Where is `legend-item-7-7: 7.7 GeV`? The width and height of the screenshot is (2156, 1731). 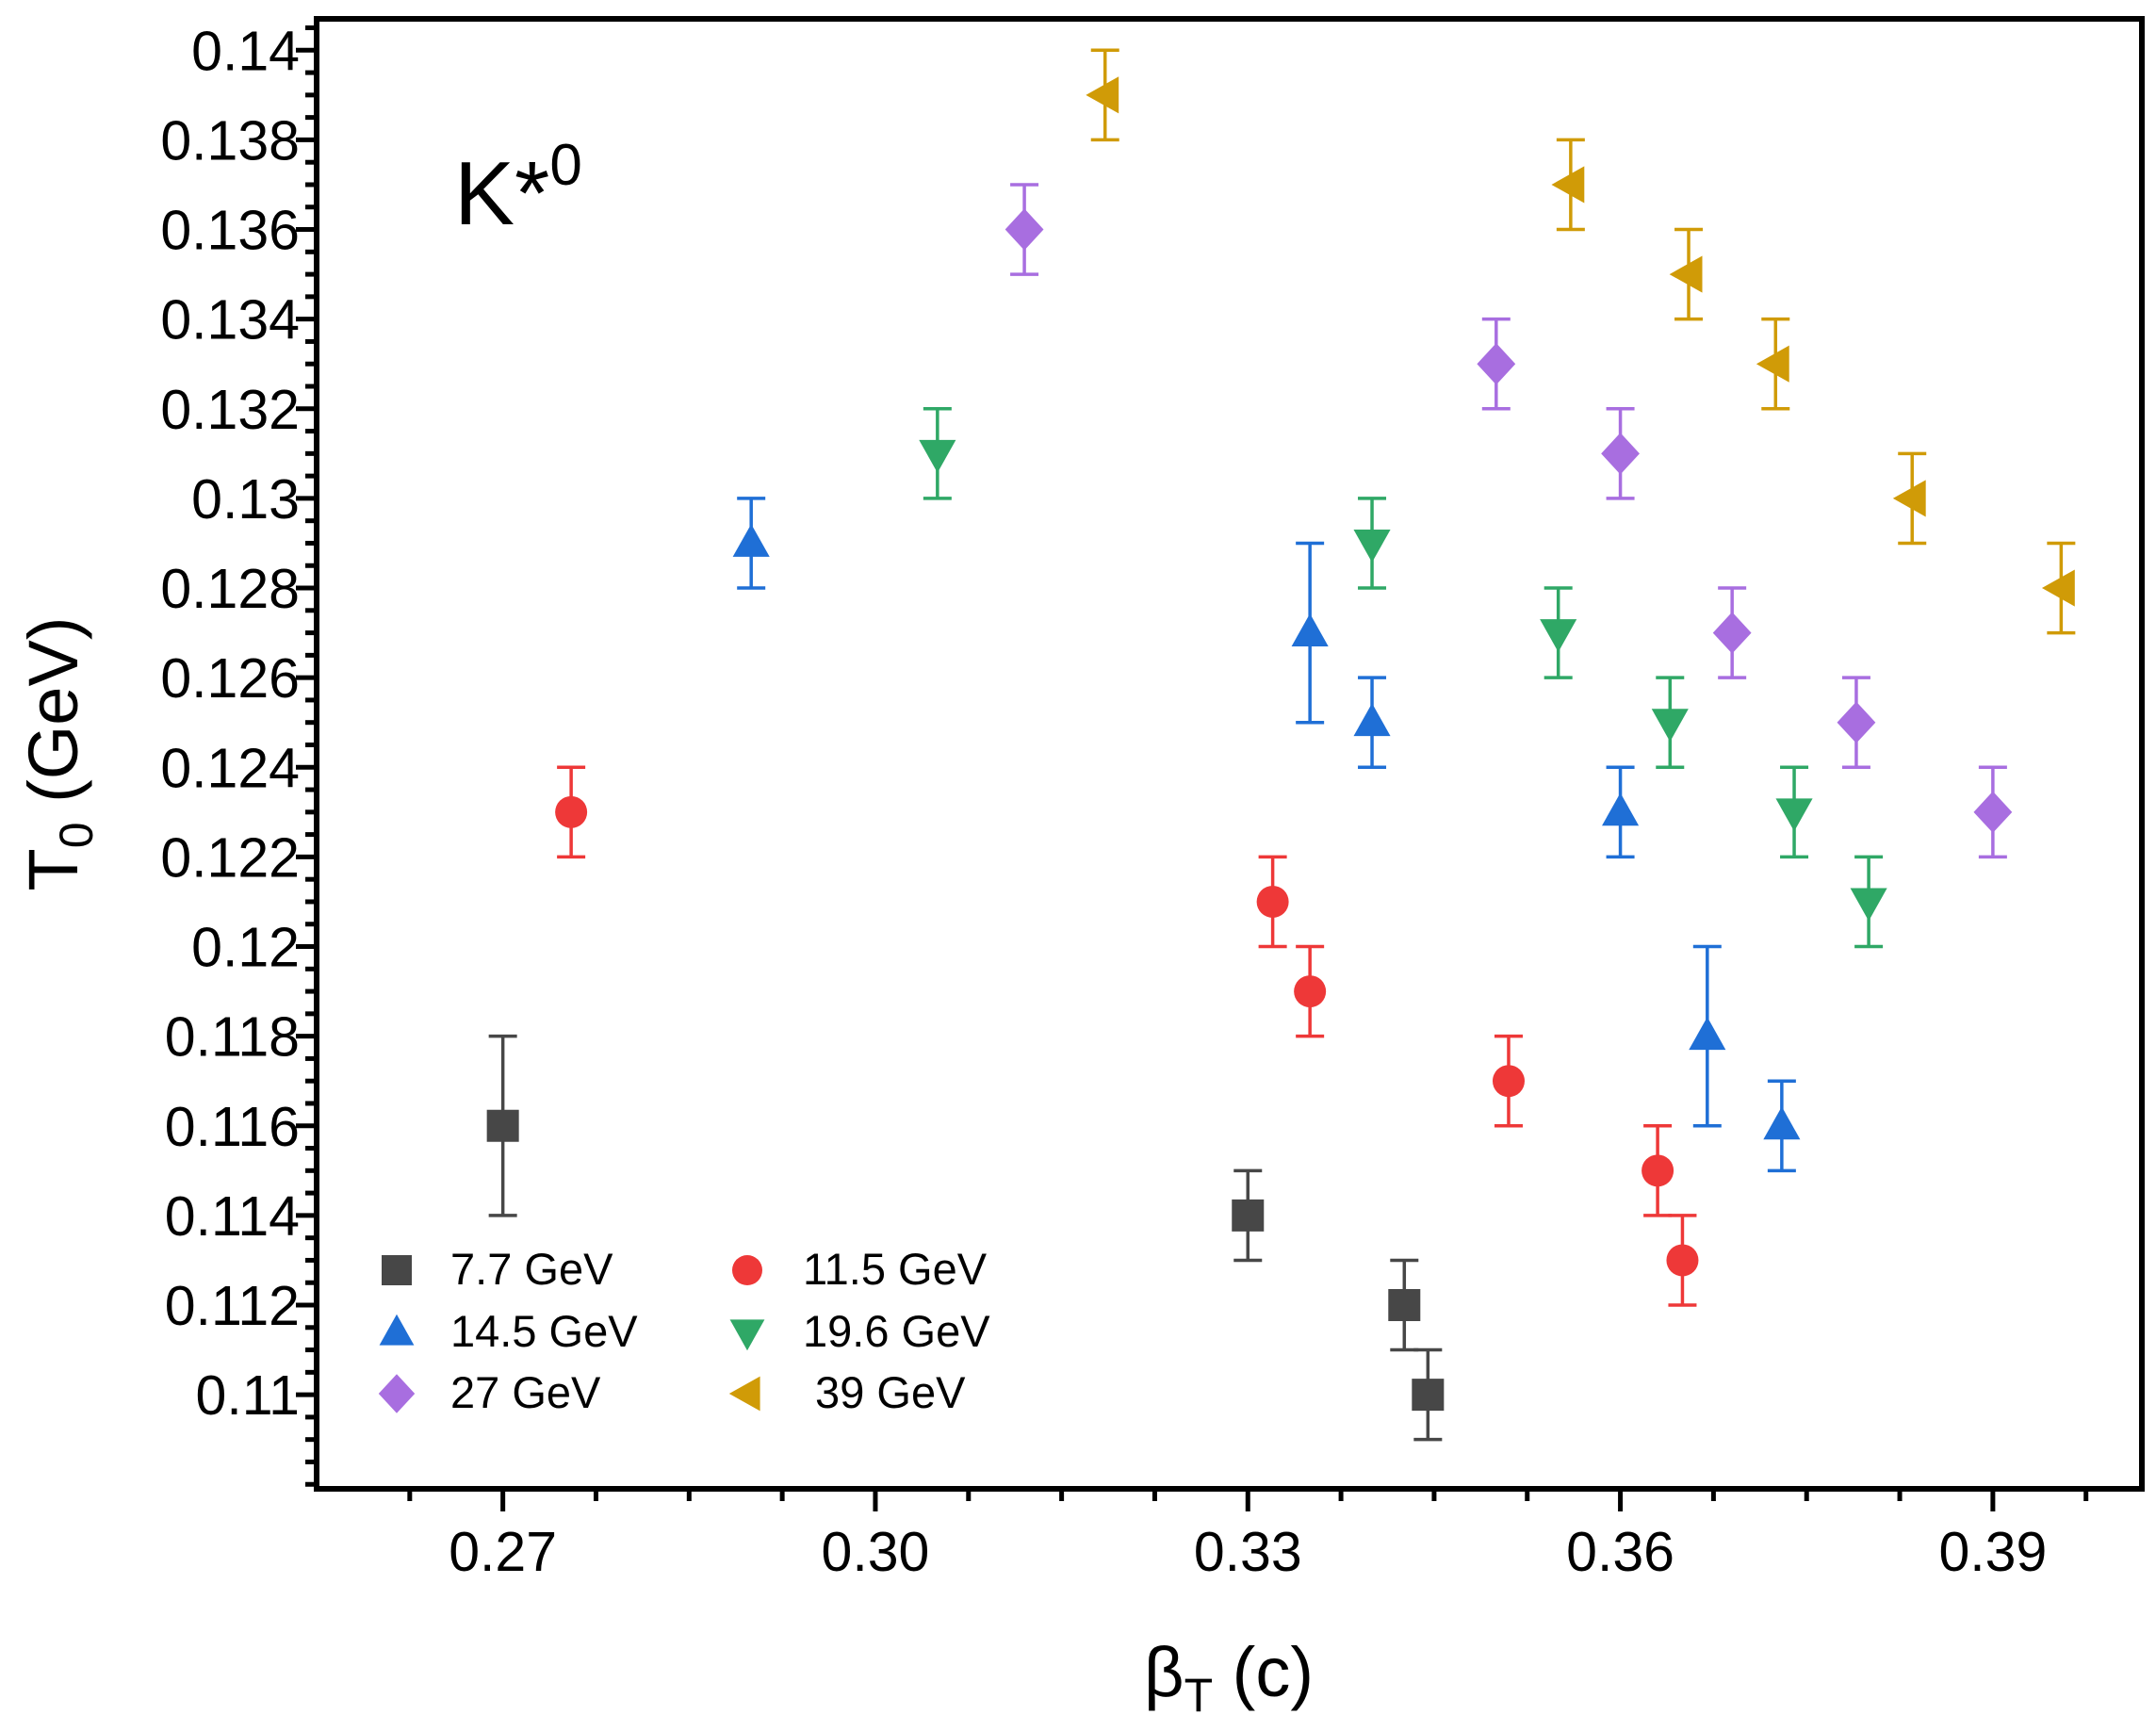 legend-item-7-7: 7.7 GeV is located at coordinates (497, 1269).